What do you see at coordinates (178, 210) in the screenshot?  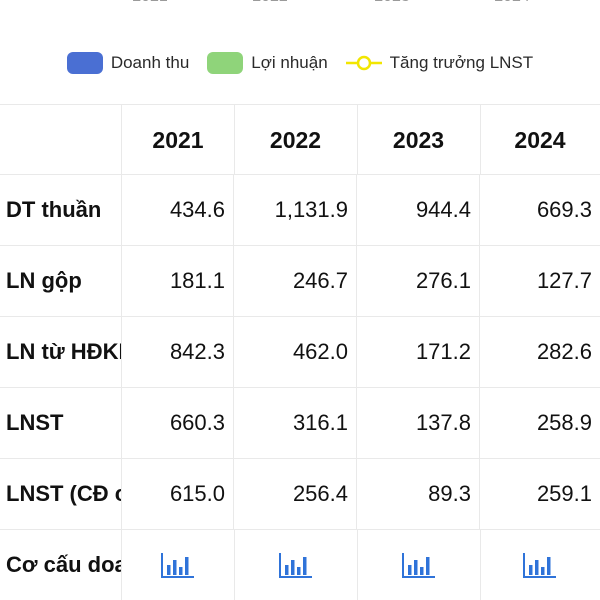 I see `value-cell: 434.6` at bounding box center [178, 210].